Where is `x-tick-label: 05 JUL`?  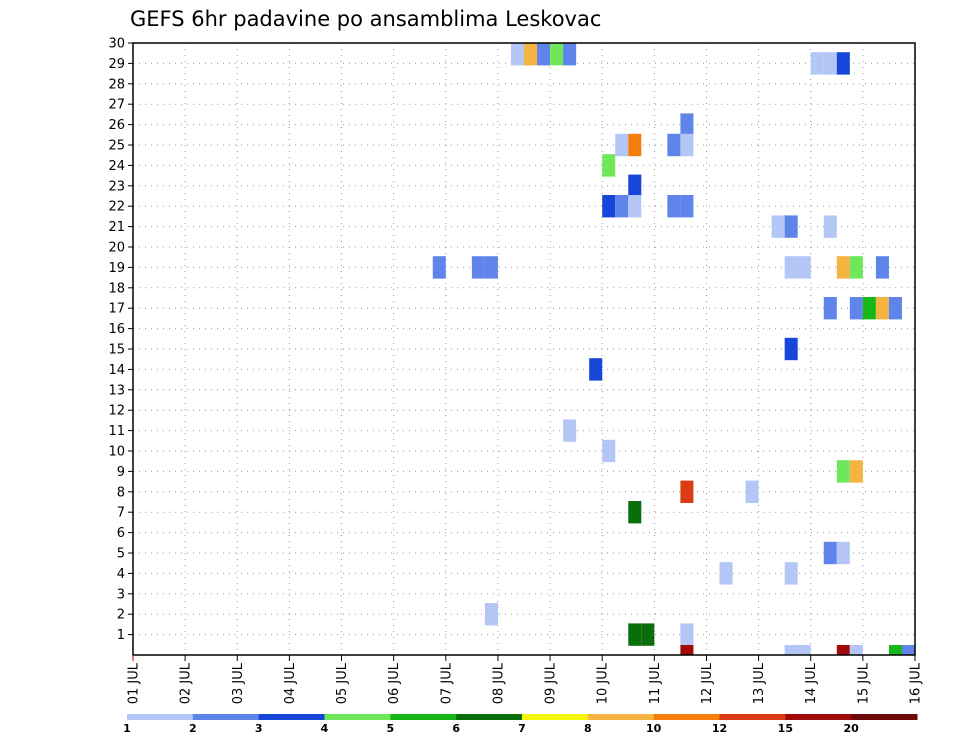
x-tick-label: 05 JUL is located at coordinates (342, 683).